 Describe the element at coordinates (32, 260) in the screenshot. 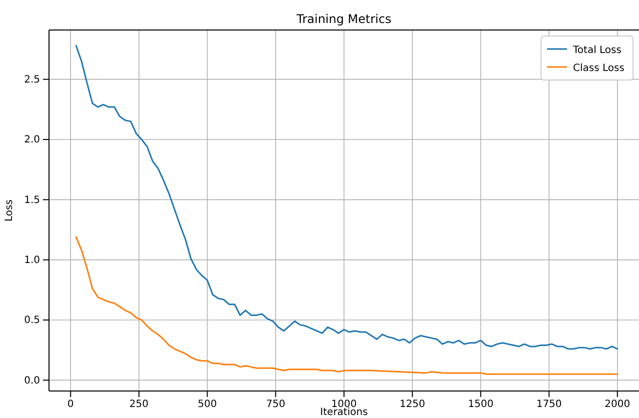

I see `y-tick-label: 1.0` at that location.